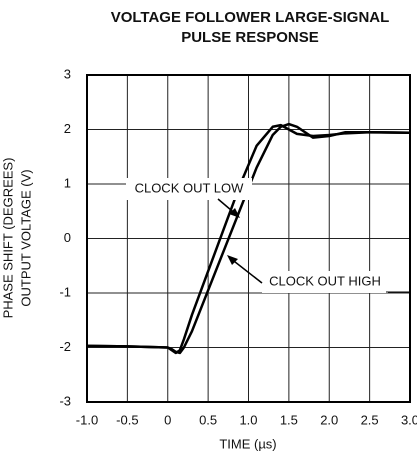  What do you see at coordinates (67, 237) in the screenshot?
I see `y-tick-label: 0` at bounding box center [67, 237].